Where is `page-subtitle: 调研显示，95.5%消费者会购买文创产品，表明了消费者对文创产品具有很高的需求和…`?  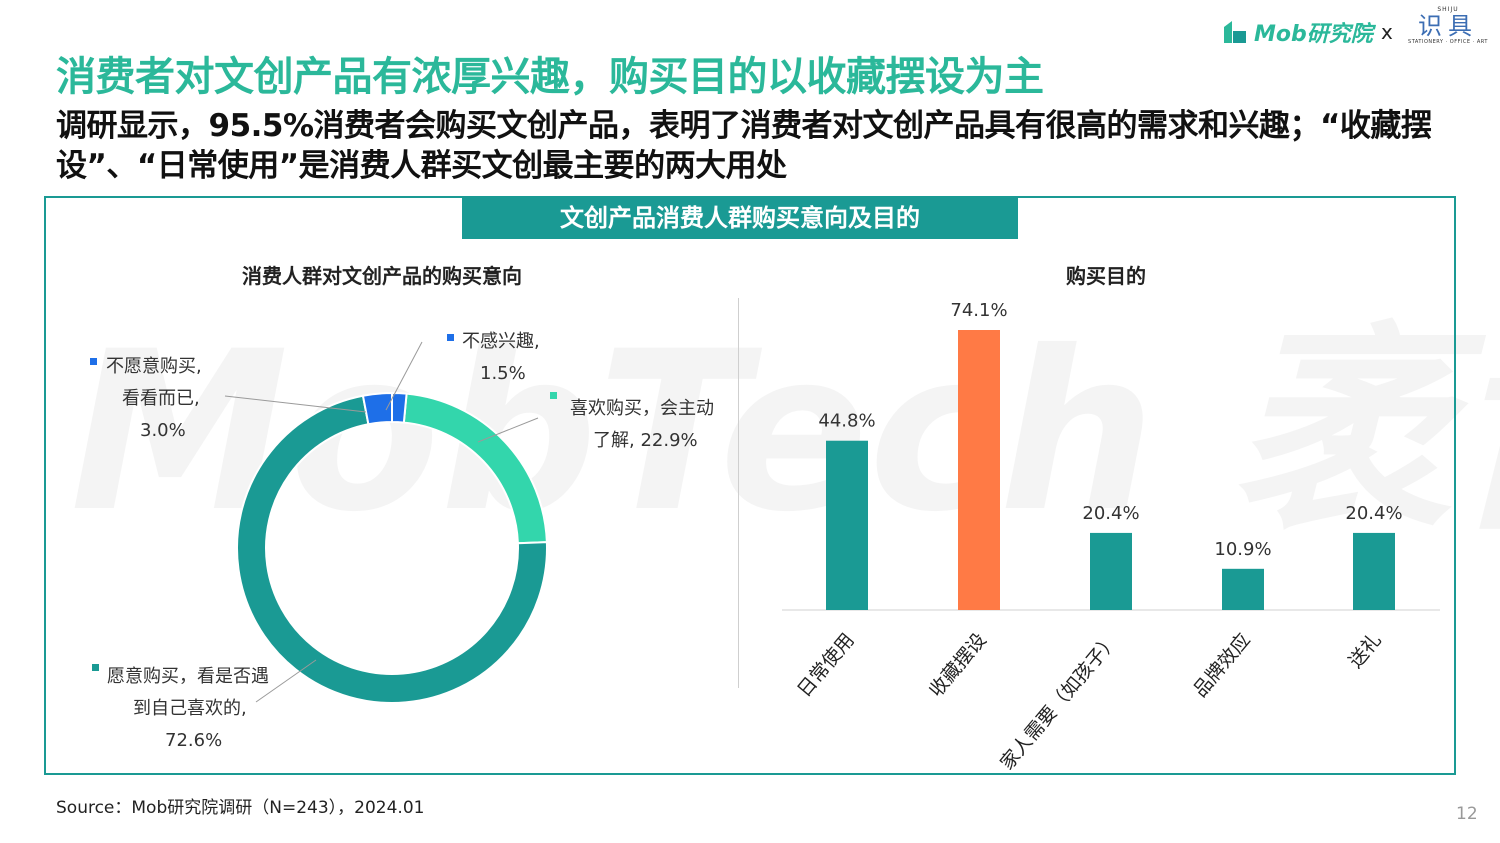 page-subtitle: 调研显示，95.5%消费者会购买文创产品，表明了消费者对文创产品具有很高的需求和… is located at coordinates (744, 146).